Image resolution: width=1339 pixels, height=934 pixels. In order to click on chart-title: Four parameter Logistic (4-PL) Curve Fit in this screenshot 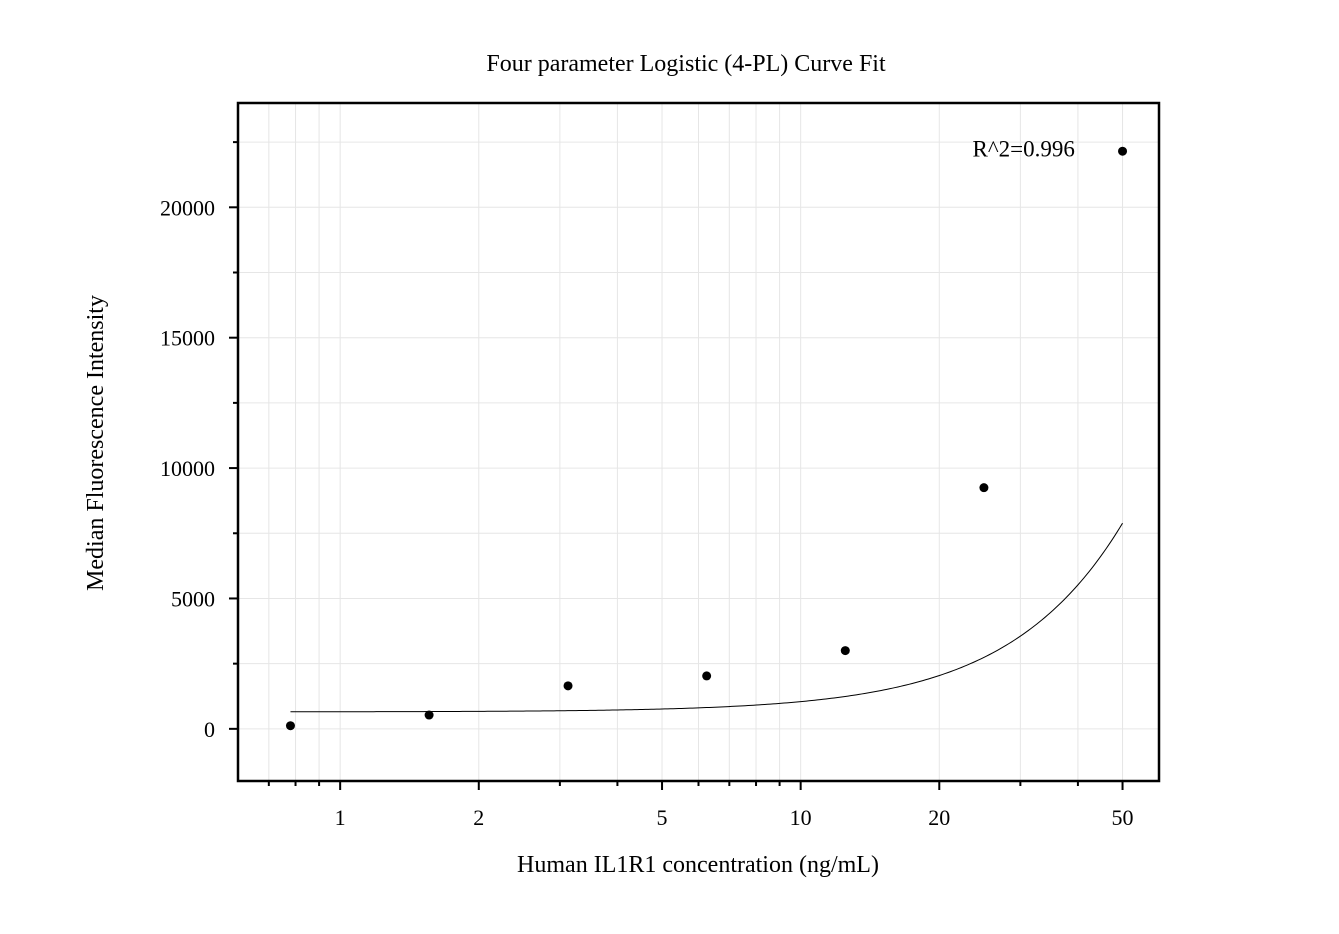, I will do `click(686, 64)`.